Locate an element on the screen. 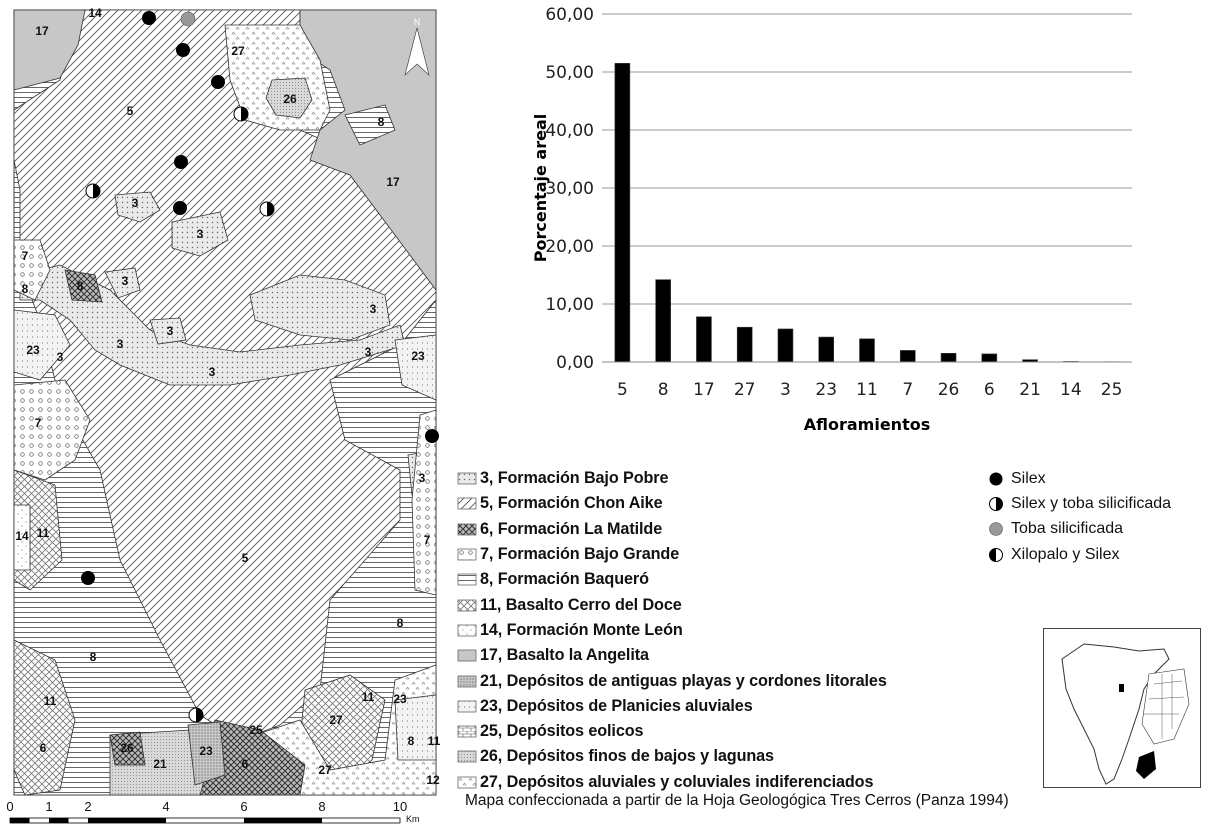 The image size is (1213, 832). legend-item: 3, Formación Bajo Pobre is located at coordinates (672, 478).